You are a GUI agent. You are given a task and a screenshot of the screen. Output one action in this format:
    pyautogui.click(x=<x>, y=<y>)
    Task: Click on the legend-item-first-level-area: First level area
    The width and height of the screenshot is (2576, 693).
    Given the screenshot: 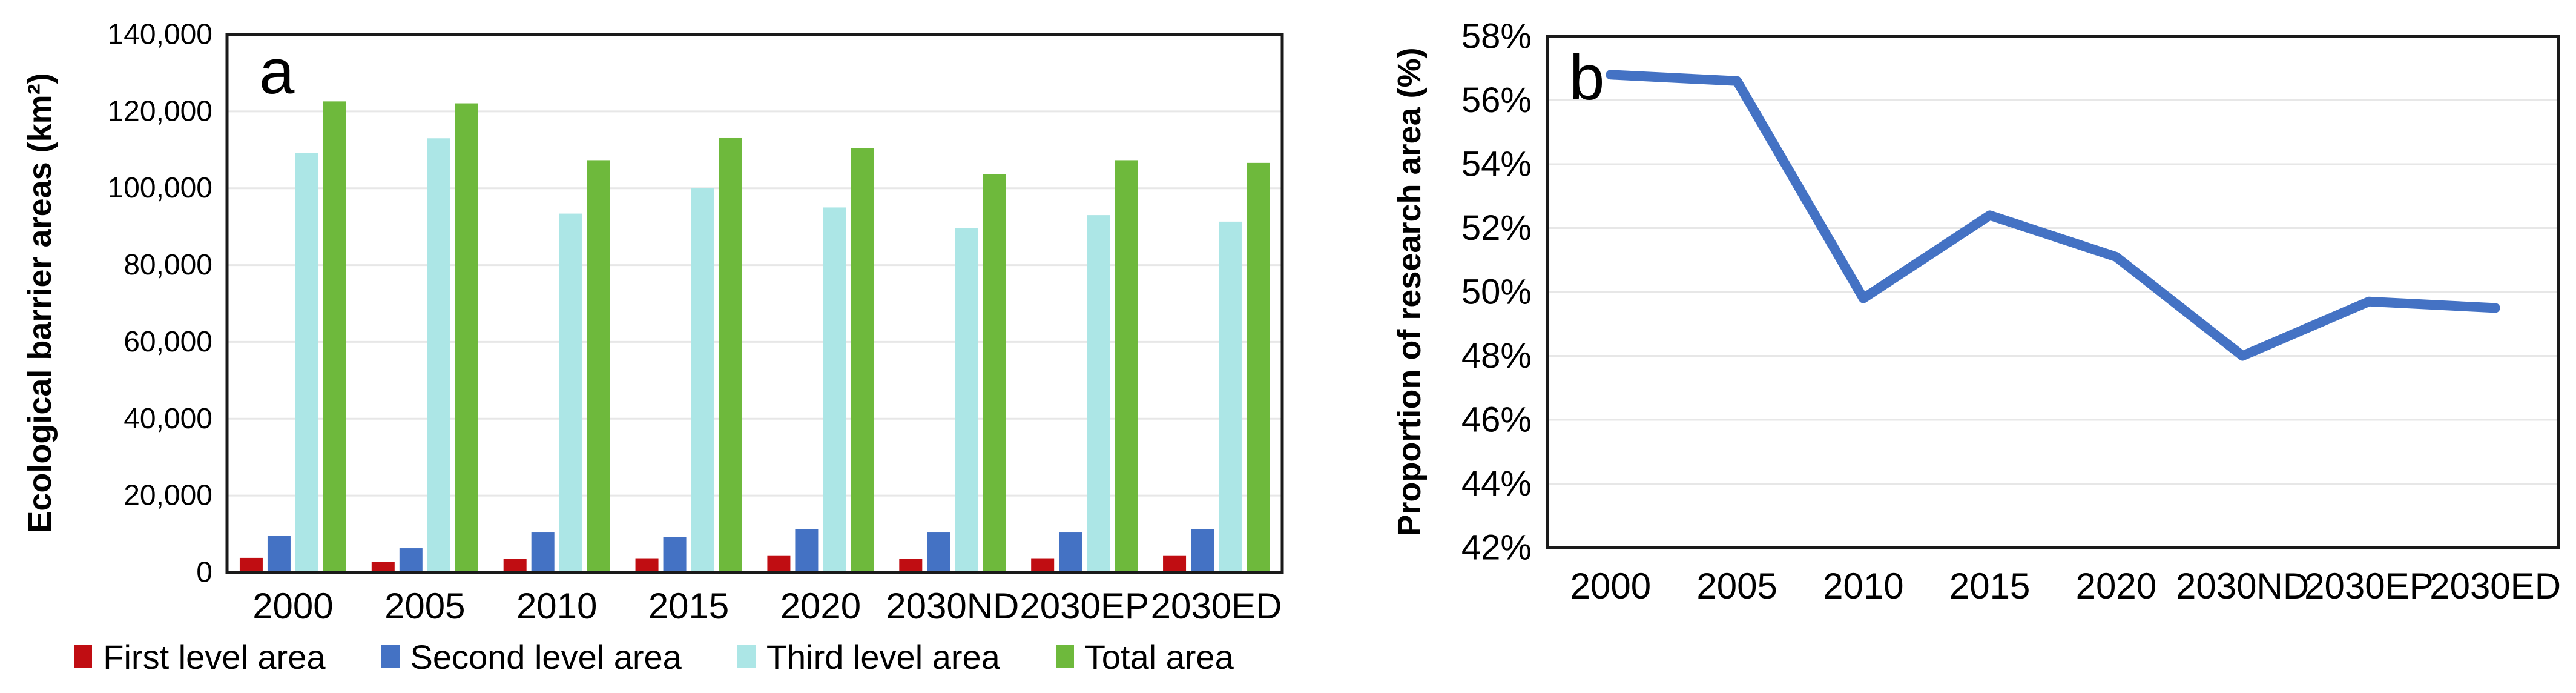 What is the action you would take?
    pyautogui.click(x=200, y=657)
    